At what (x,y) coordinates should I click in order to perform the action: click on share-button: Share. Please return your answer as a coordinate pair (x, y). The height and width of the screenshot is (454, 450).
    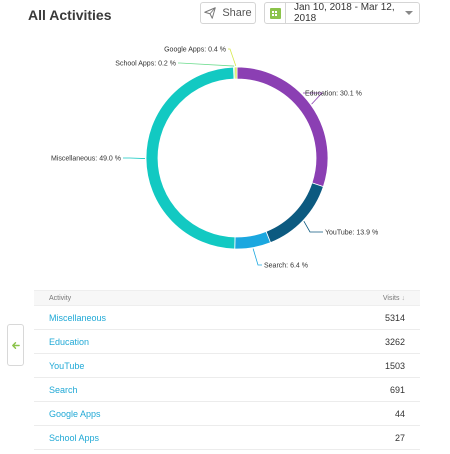
    Looking at the image, I should click on (228, 13).